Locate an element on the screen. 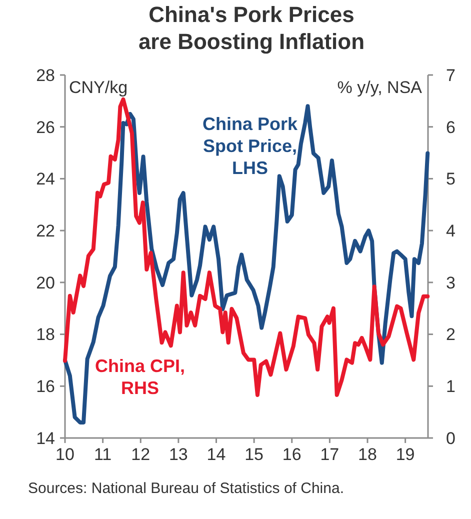 The height and width of the screenshot is (519, 471). source-note: Sources: National Bureau of Statistics of China. is located at coordinates (186, 488).